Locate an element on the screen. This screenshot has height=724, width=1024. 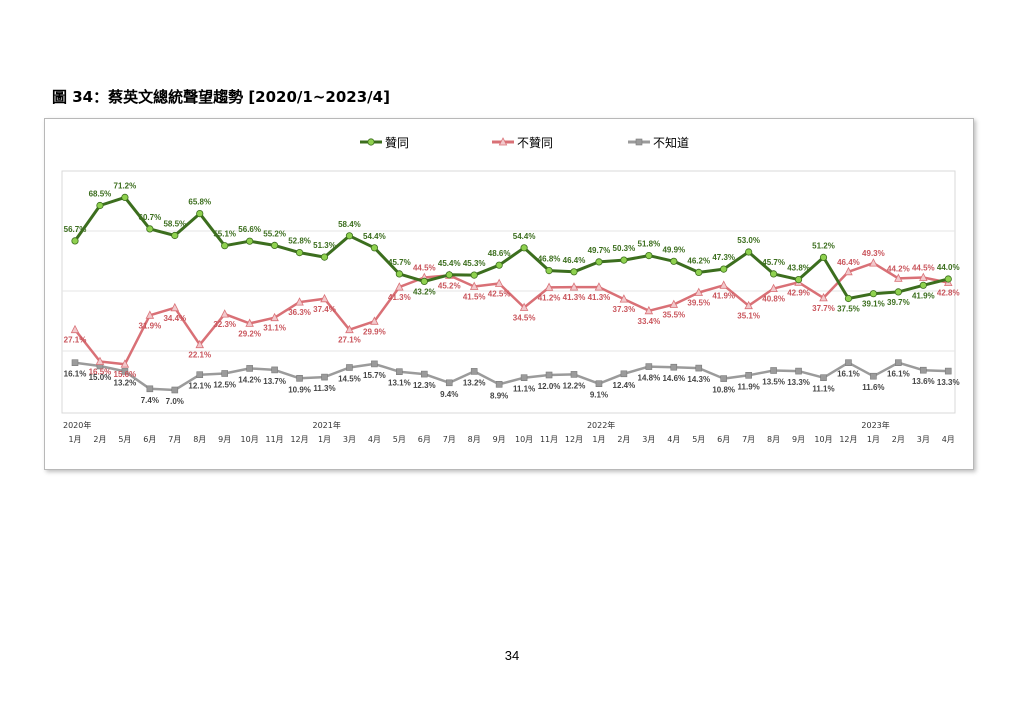
data-label-approve: 68.5% is located at coordinates (100, 194).